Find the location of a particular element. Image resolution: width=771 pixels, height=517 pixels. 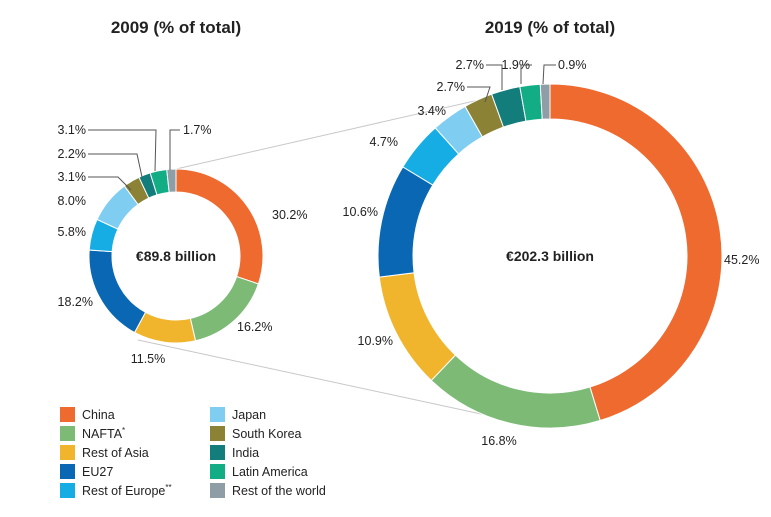

data-label-2009-south-korea: 3.1% is located at coordinates (72, 177).